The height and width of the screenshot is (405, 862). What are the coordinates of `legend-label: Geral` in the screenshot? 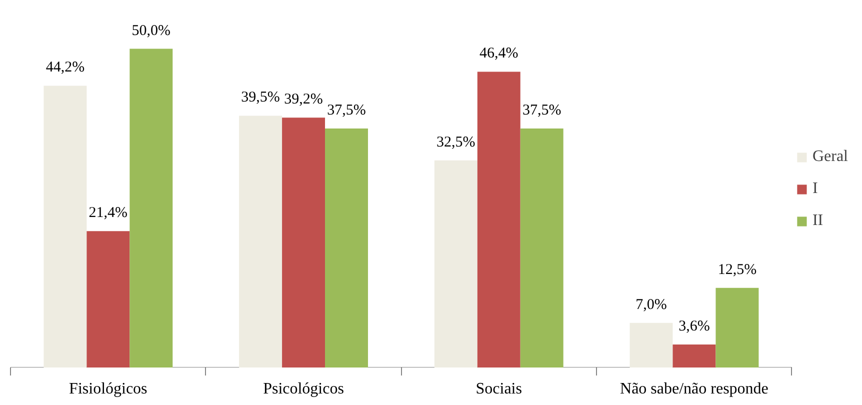 It's located at (830, 157).